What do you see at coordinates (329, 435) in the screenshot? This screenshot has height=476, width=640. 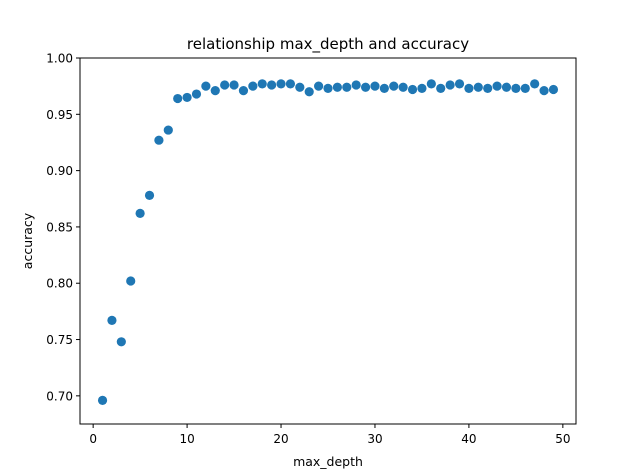 I see `x-axis: 0 10 20 30 40 50` at bounding box center [329, 435].